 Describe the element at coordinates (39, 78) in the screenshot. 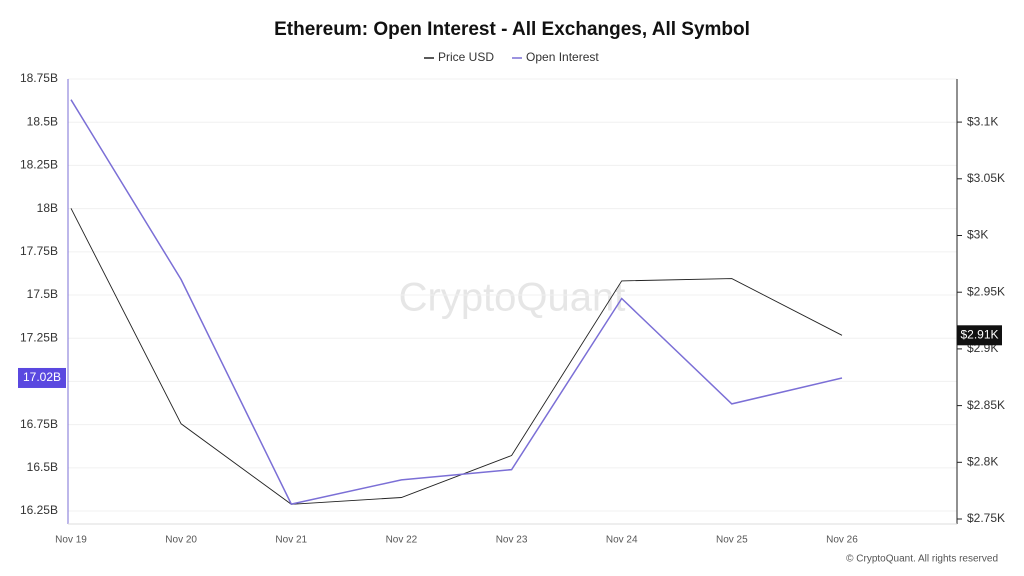

I see `y-tick-label: 18.75B` at that location.